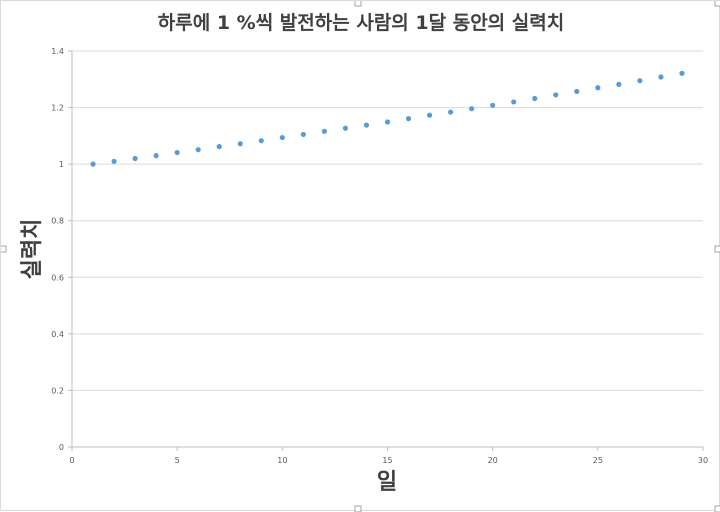 This screenshot has height=512, width=720. What do you see at coordinates (71, 460) in the screenshot?
I see `x-tick-label: 0` at bounding box center [71, 460].